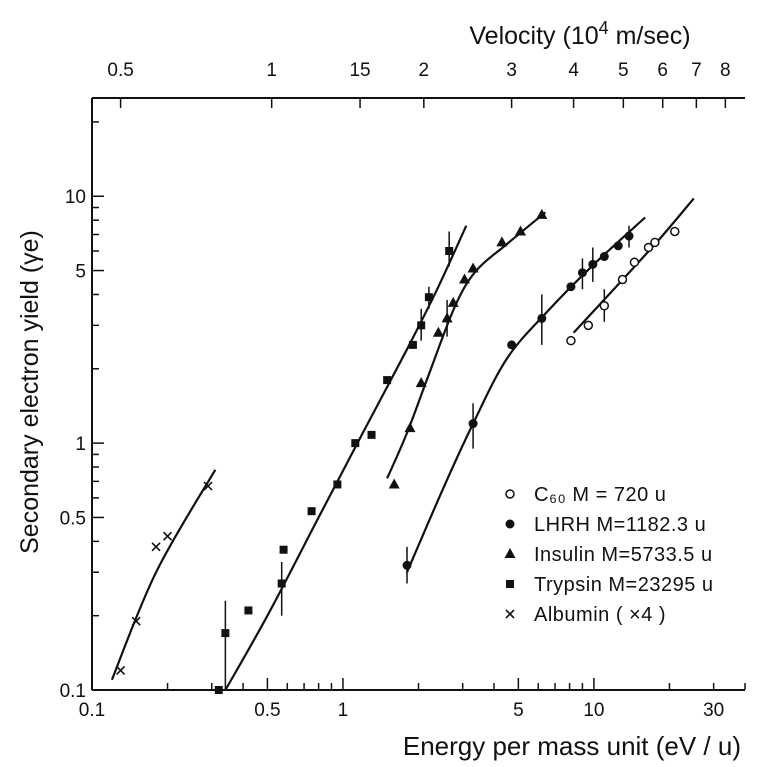  I want to click on y-tick-label: 0.1, so click(73, 691).